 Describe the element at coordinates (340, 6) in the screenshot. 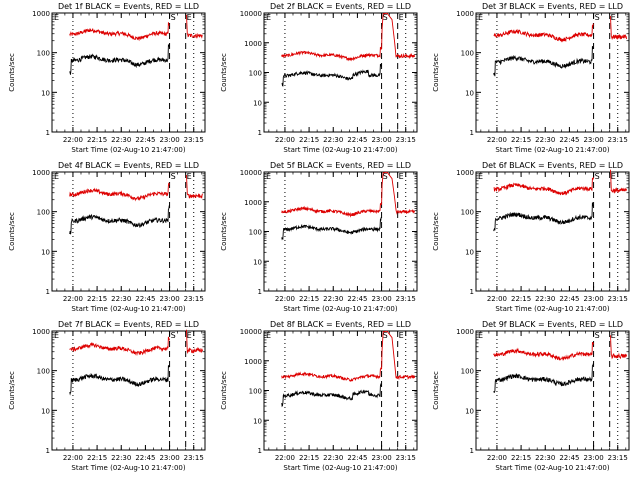

I see `panel-title: Det 2f BLACK = Events, RED = LLD` at that location.